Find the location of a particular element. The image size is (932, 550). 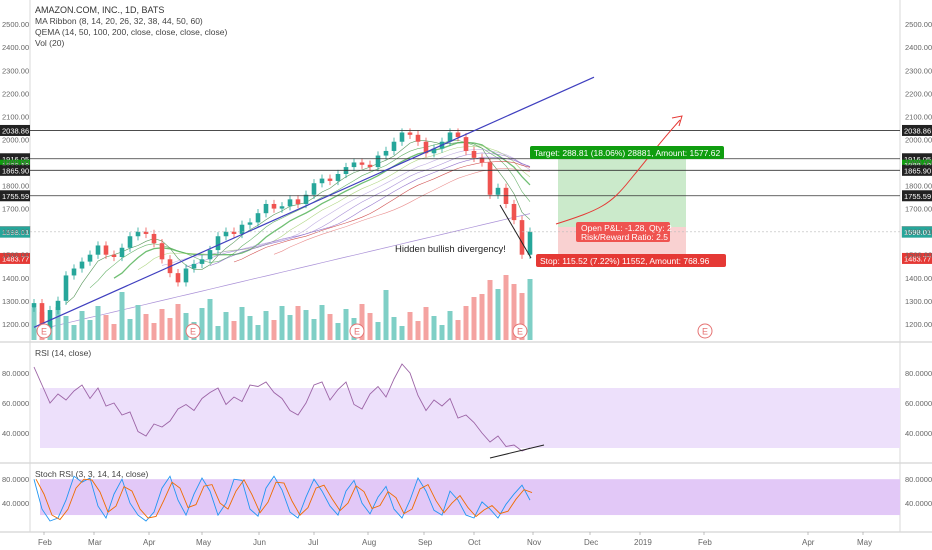

price-tick-label-left: 1400.00 is located at coordinates (15, 278).